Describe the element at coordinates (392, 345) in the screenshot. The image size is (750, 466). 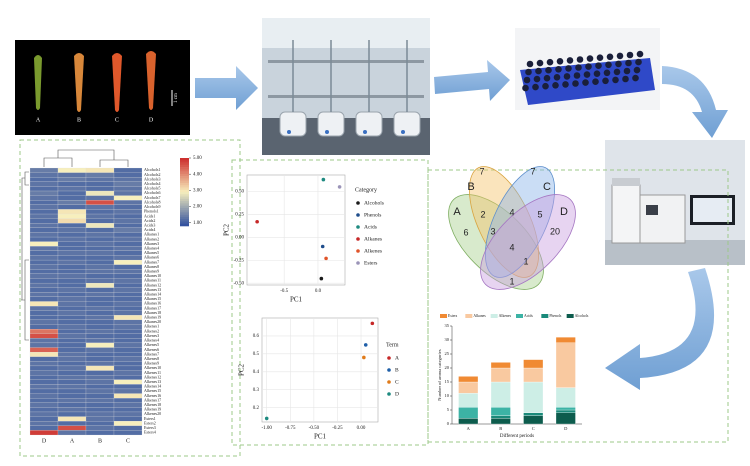
I see `legend-title: Term` at that location.